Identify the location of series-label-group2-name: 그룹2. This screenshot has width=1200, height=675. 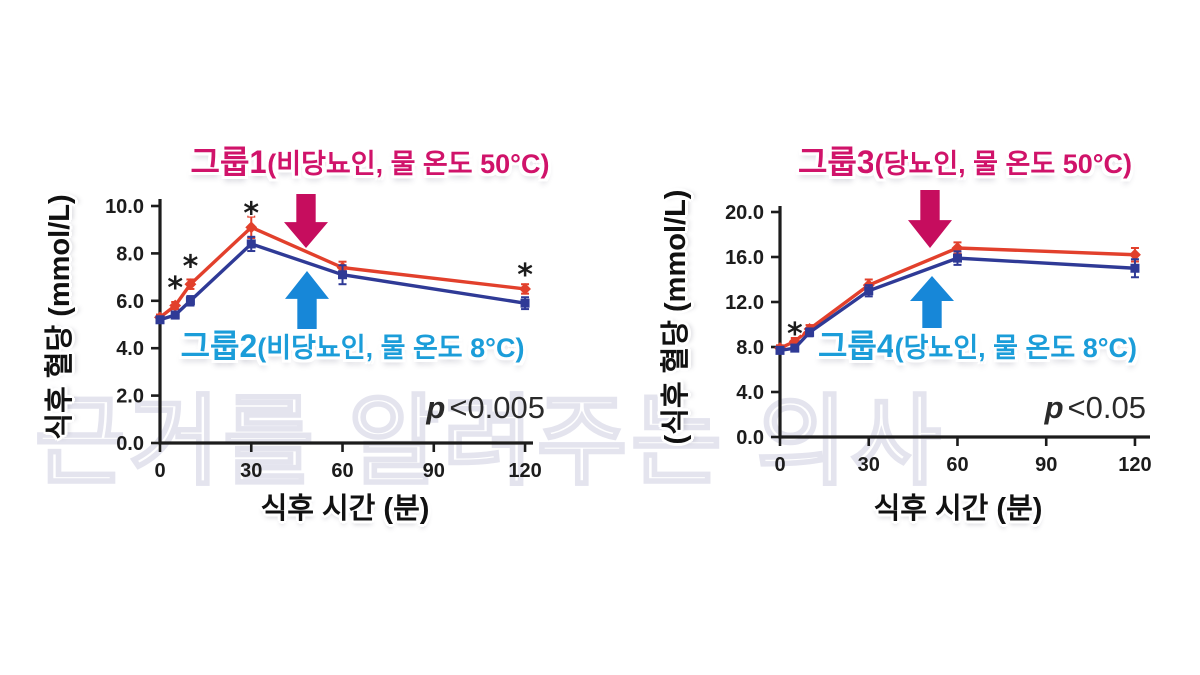
(219, 346).